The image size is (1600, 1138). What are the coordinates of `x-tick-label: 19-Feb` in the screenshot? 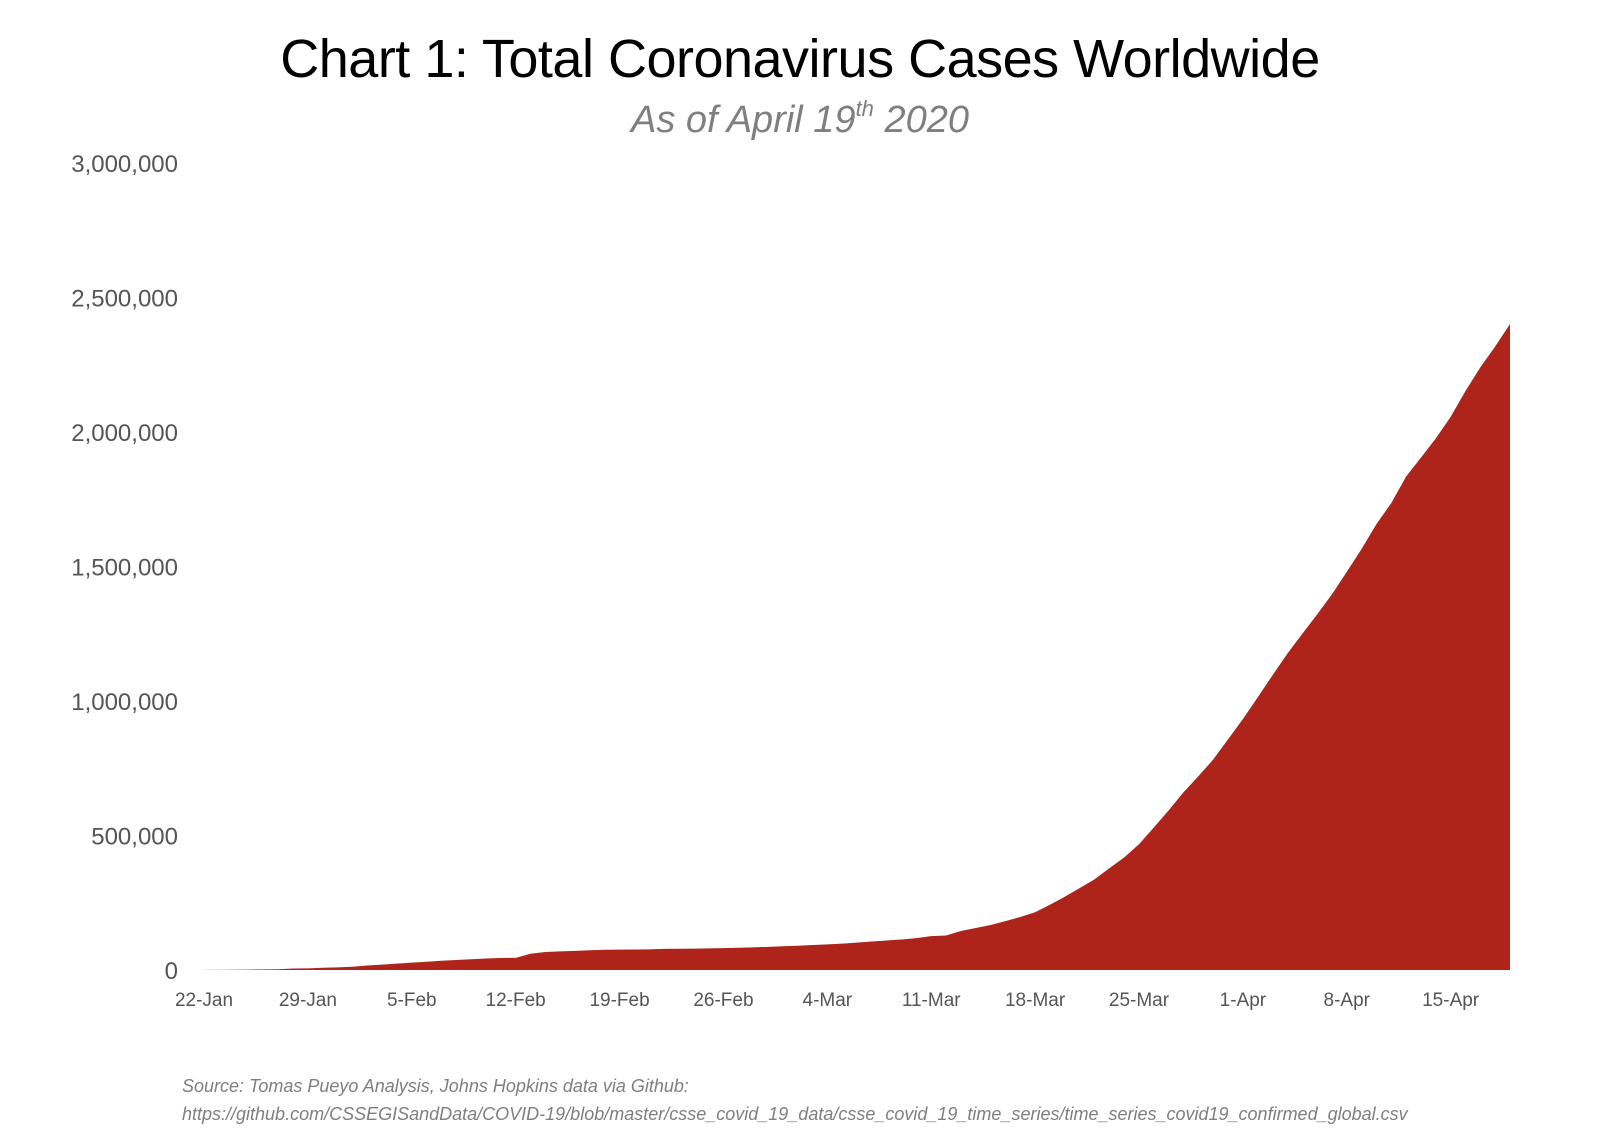 It's located at (619, 1000).